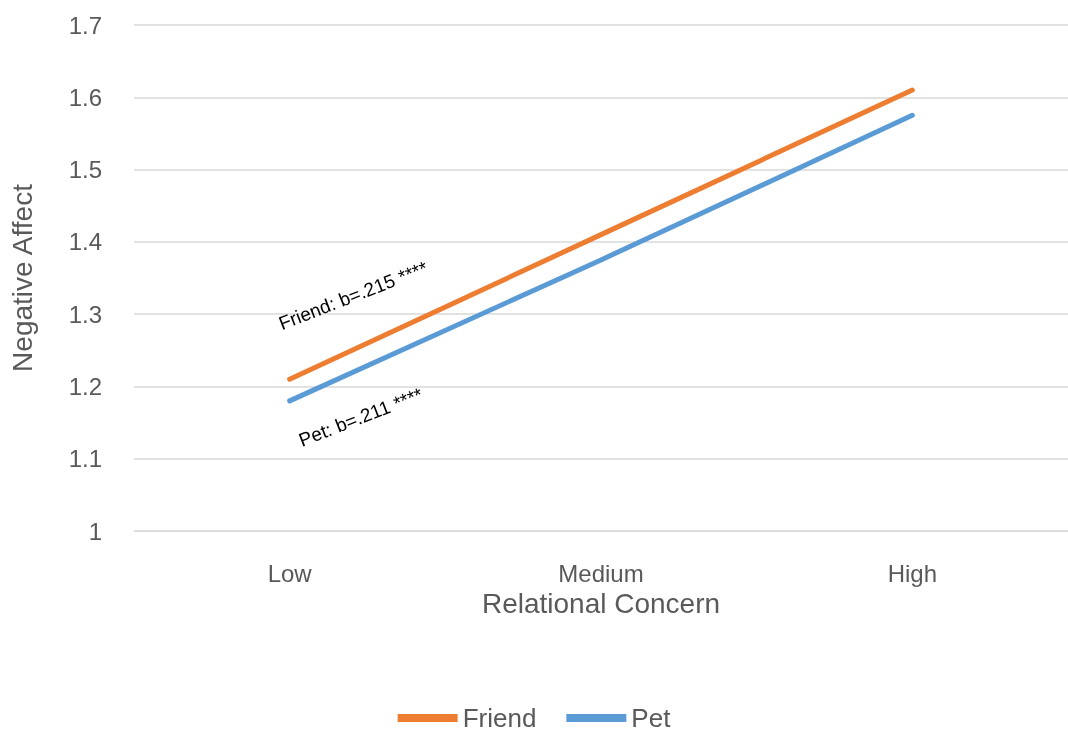 The image size is (1068, 736). Describe the element at coordinates (651, 718) in the screenshot. I see `legend-label: Pet` at that location.